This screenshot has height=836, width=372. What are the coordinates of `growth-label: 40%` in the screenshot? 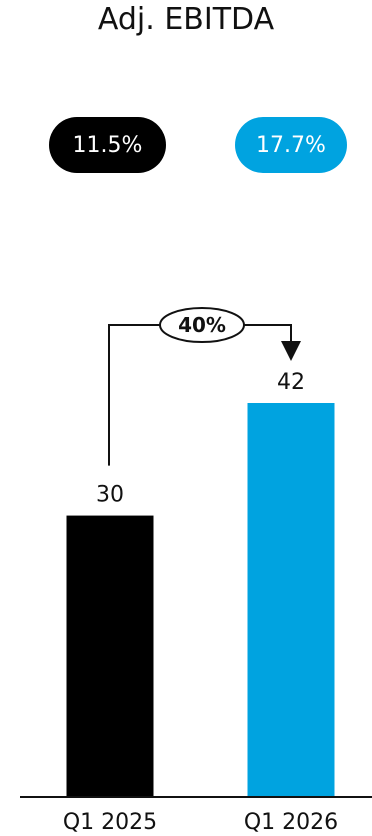 It's located at (202, 325).